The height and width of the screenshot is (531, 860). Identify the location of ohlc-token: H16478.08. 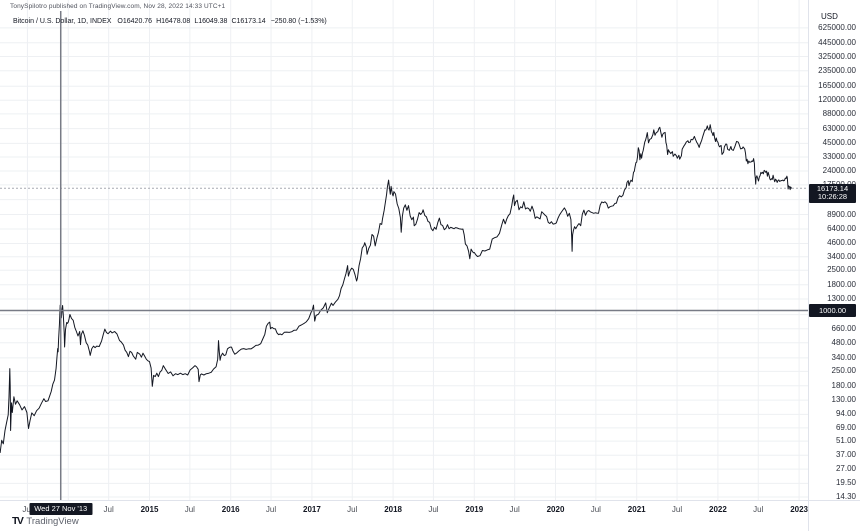
(173, 21).